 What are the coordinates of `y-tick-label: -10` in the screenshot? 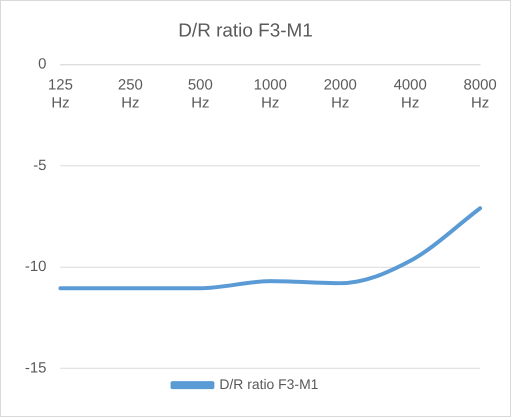 It's located at (35, 267).